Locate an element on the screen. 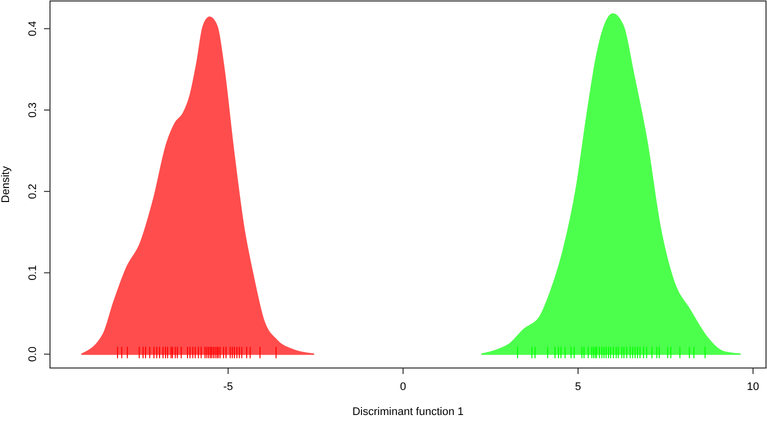 Image resolution: width=767 pixels, height=423 pixels. y-tick-label: 0.4 is located at coordinates (33, 28).